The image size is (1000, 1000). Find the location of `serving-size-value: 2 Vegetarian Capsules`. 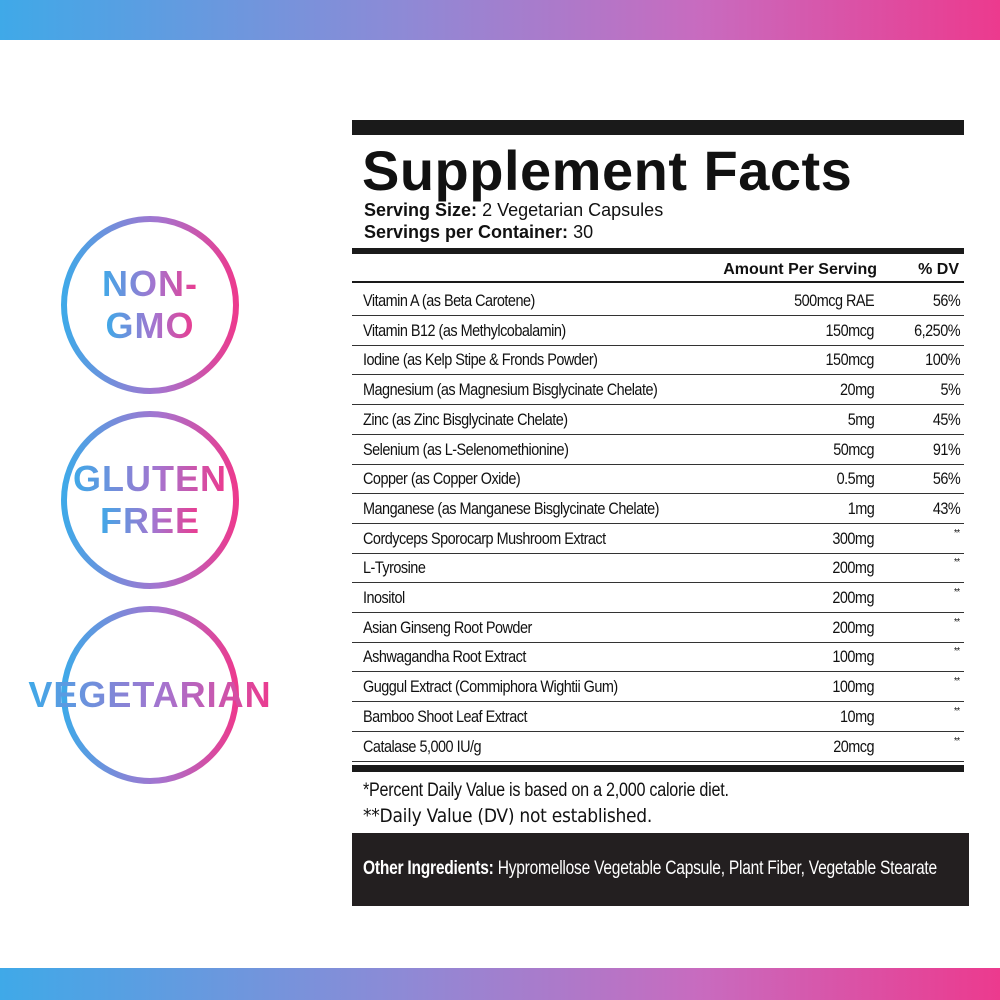

serving-size-value: 2 Vegetarian Capsules is located at coordinates (573, 210).